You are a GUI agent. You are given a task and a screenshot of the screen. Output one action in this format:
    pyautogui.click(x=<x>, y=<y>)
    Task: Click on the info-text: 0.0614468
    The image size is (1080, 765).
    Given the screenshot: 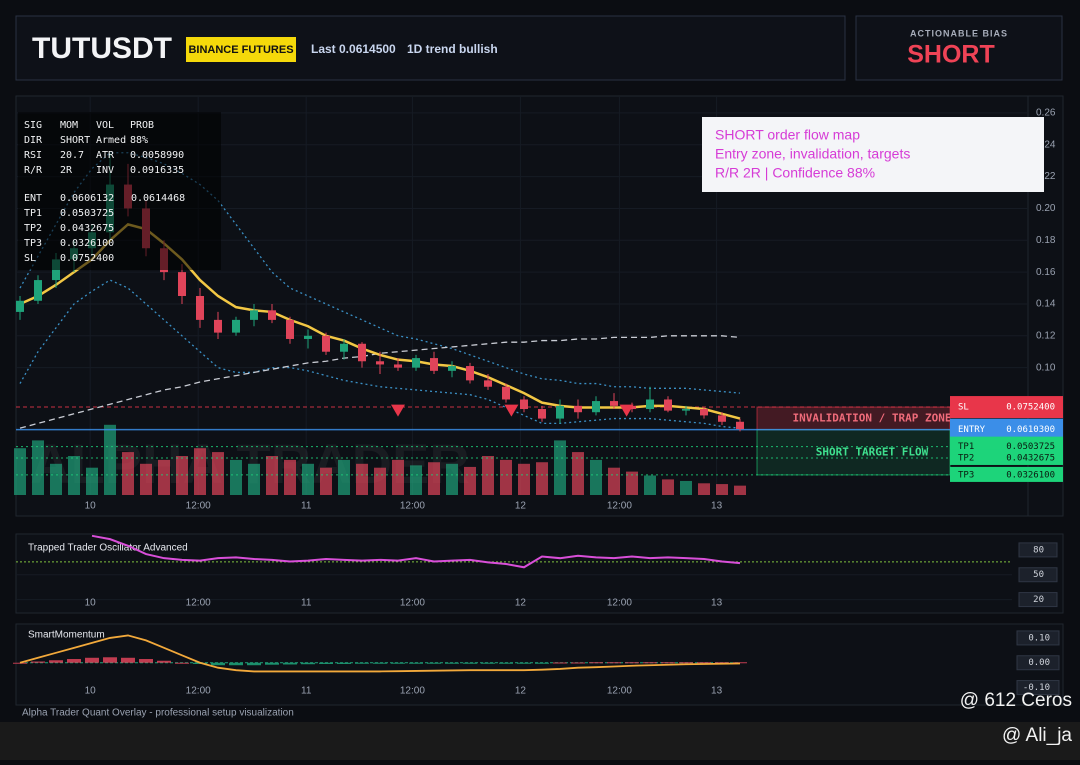 What is the action you would take?
    pyautogui.click(x=158, y=198)
    